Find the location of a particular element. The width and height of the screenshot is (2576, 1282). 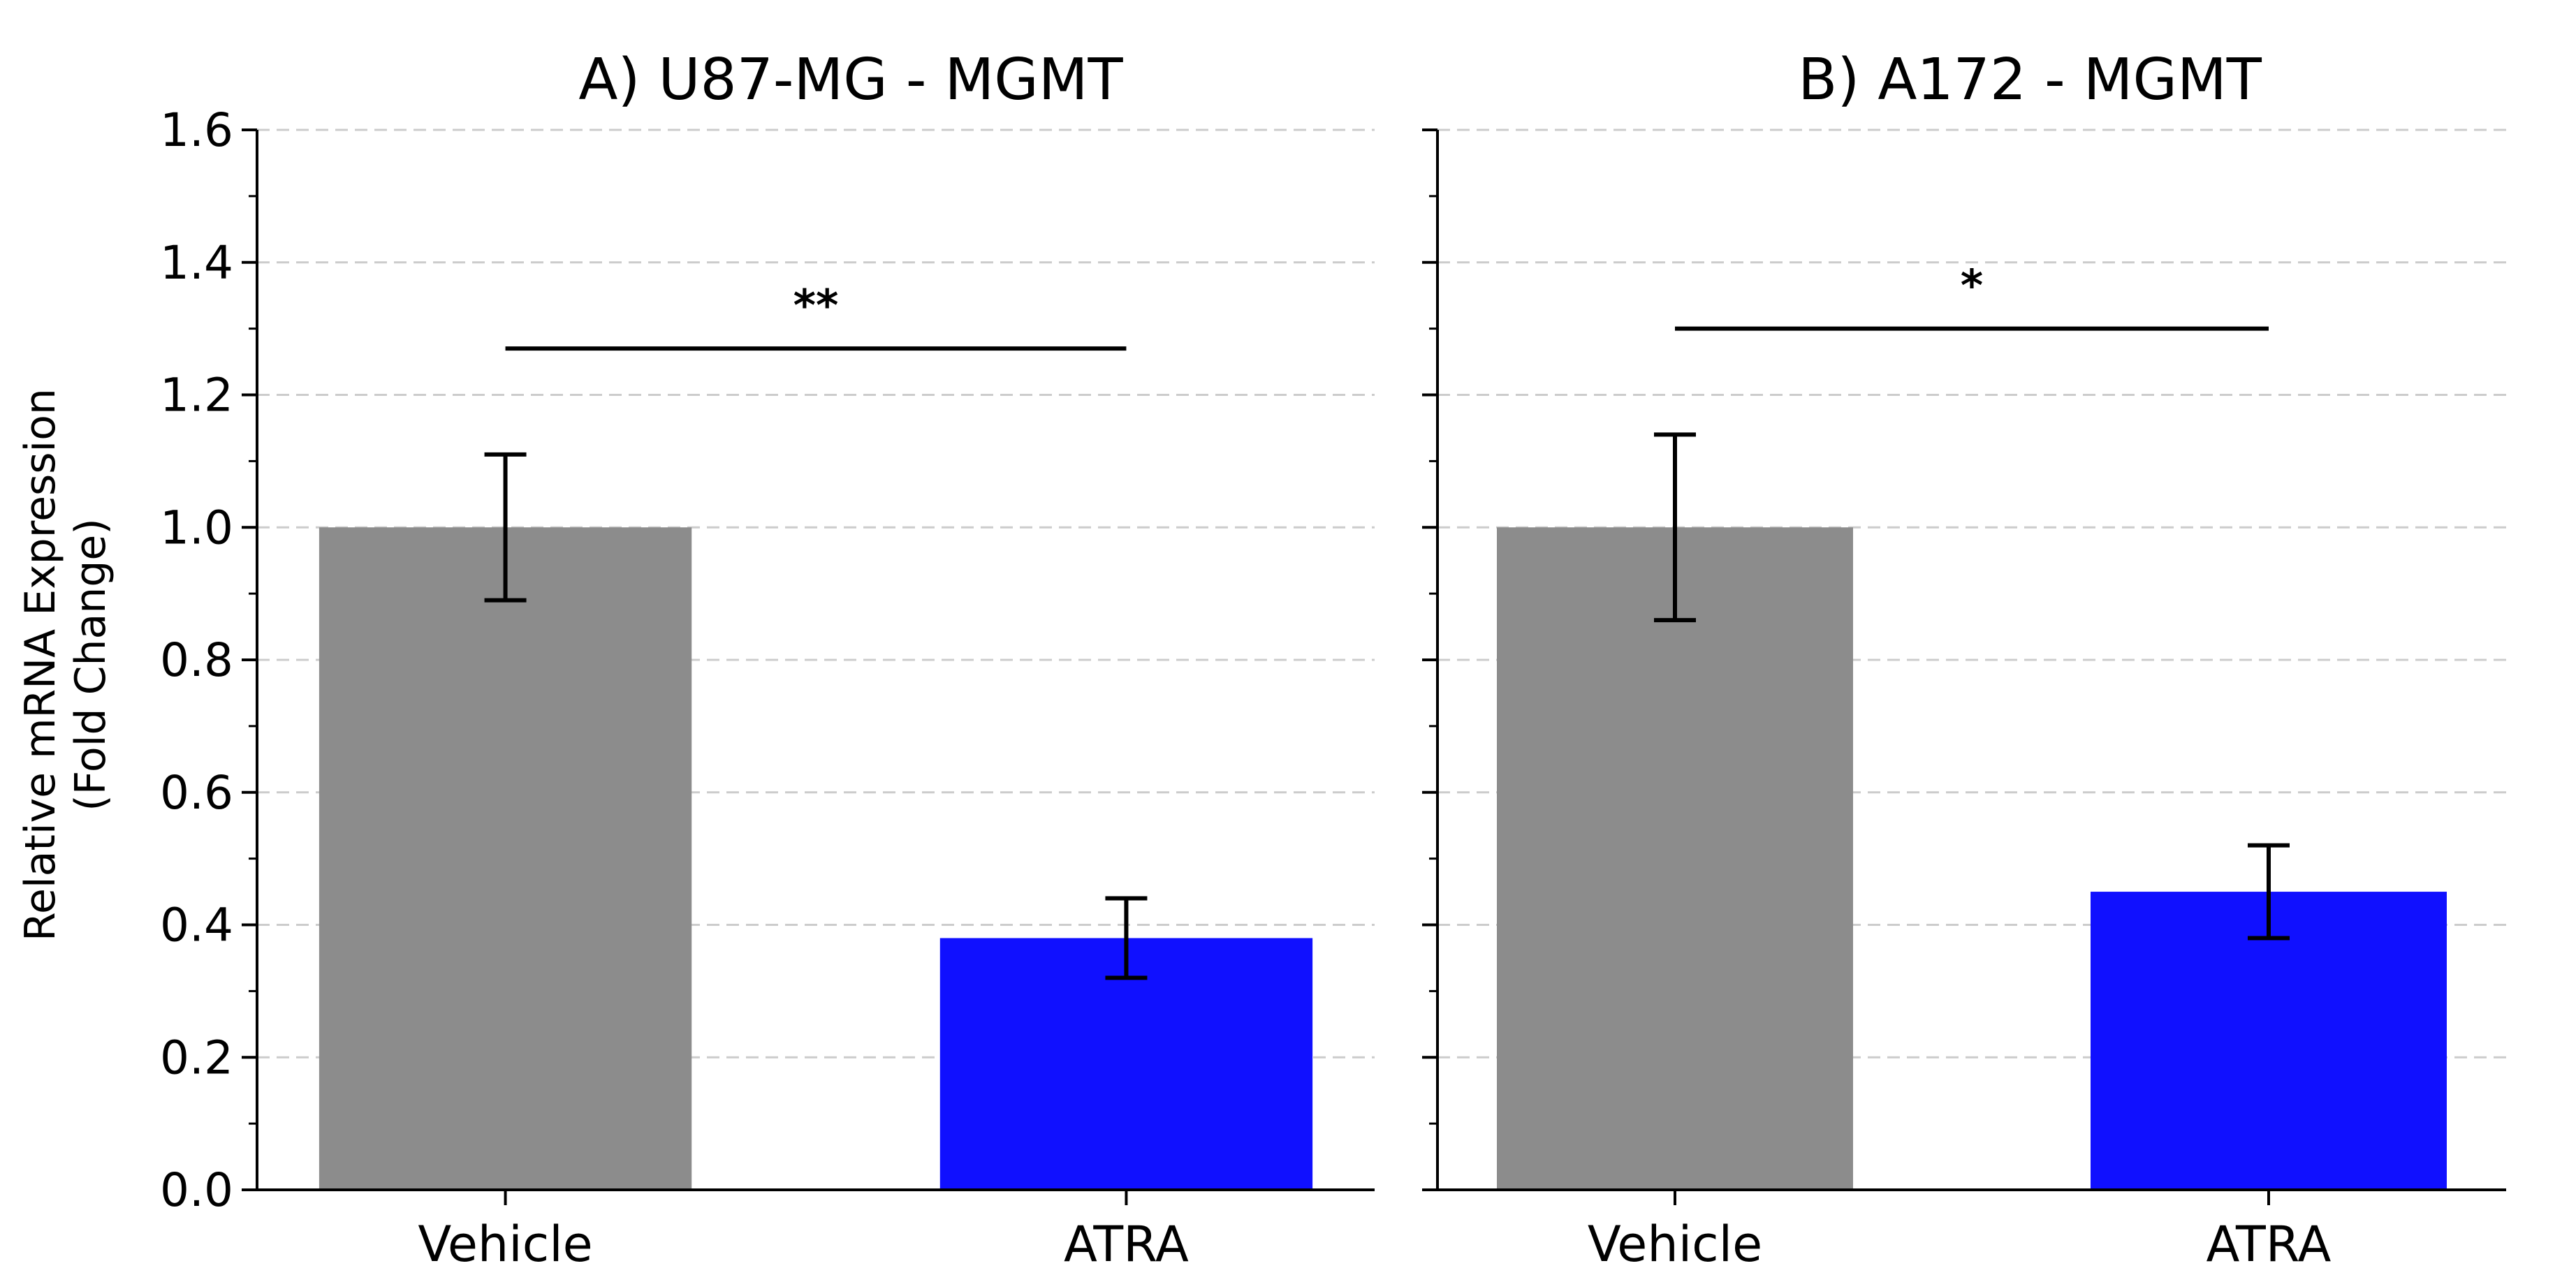

y-tick-label: 0.6 is located at coordinates (197, 793).